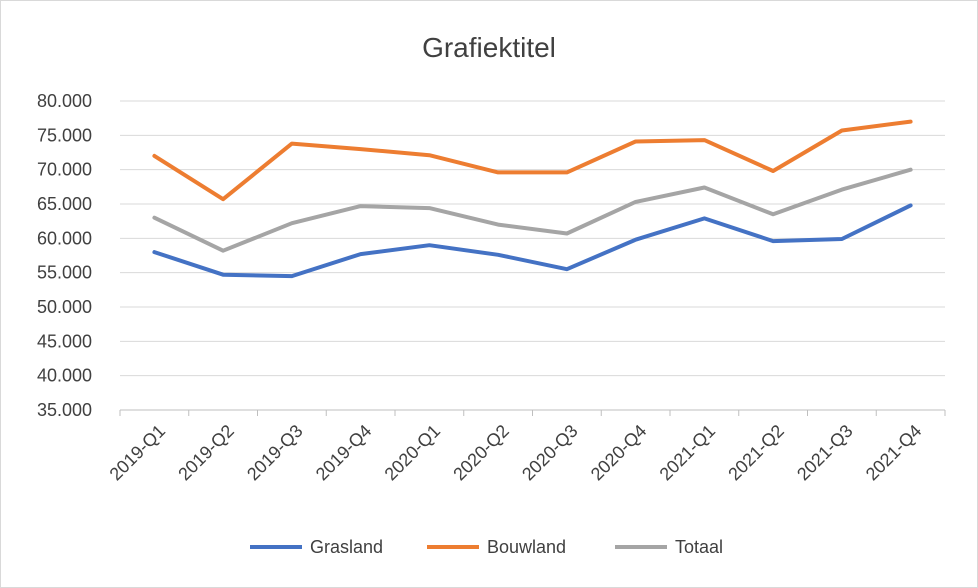 The height and width of the screenshot is (588, 978). What do you see at coordinates (413, 453) in the screenshot?
I see `x-tick-label: 2020-Q1` at bounding box center [413, 453].